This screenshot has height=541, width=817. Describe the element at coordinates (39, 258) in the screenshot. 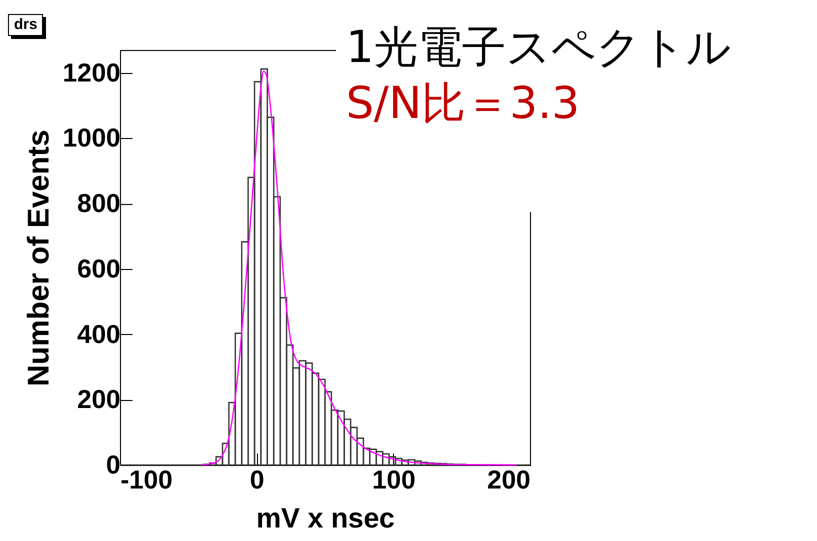

I see `y-axis-title: Number of Events` at that location.